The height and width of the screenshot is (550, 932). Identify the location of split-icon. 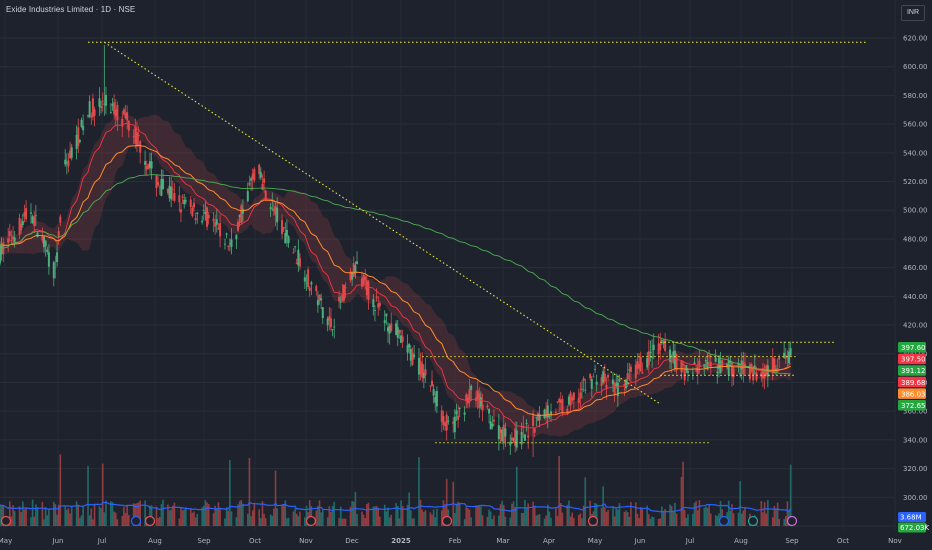
(792, 521).